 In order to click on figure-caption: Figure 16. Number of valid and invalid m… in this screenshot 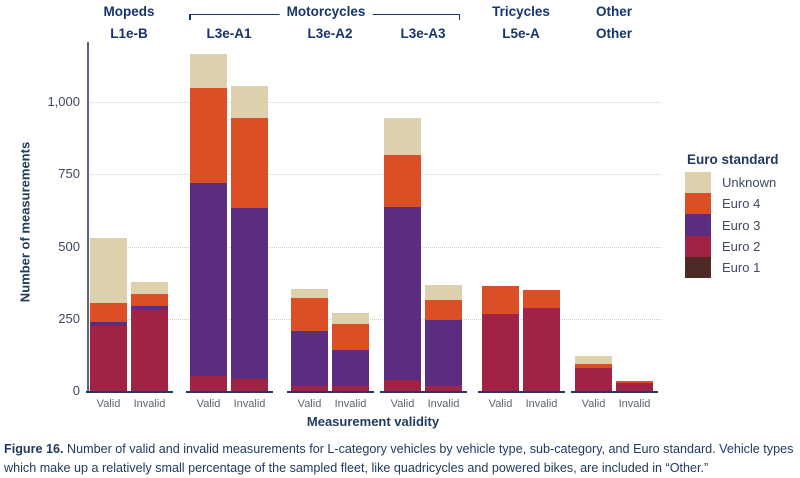, I will do `click(400, 459)`.